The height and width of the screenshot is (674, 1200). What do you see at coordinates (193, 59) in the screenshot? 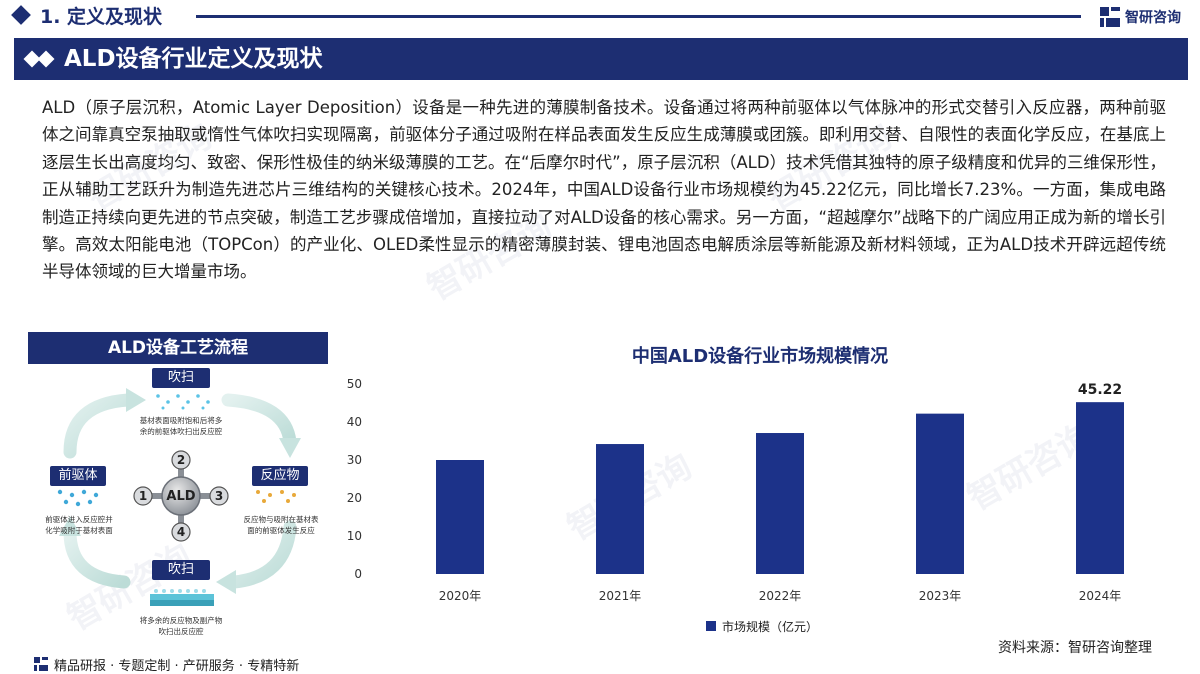
I see `page-title: ALD设备行业定义及现状` at bounding box center [193, 59].